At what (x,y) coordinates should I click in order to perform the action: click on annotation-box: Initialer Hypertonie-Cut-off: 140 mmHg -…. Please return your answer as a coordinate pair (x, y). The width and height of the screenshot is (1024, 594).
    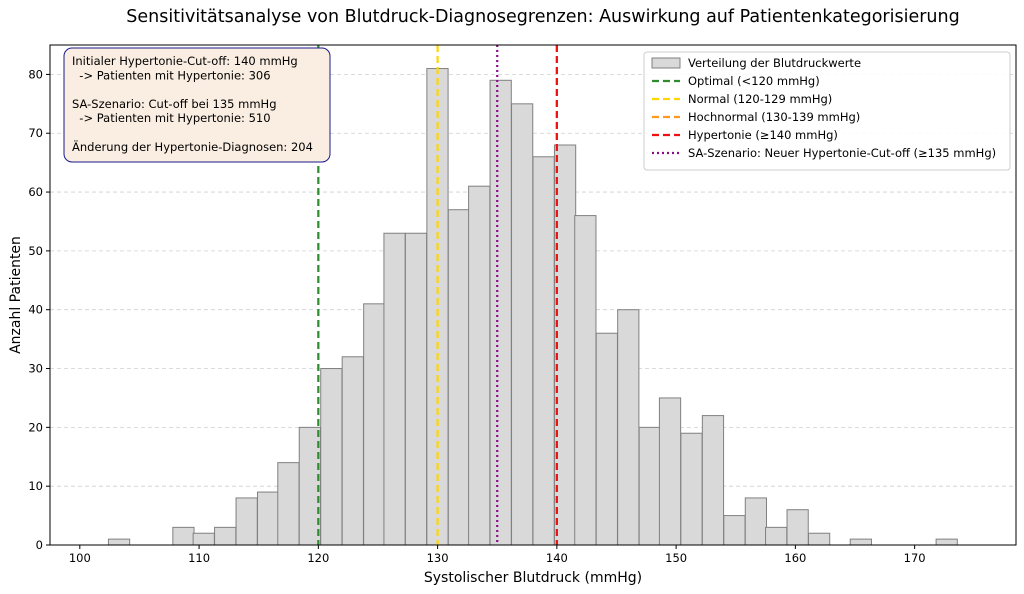
    Looking at the image, I should click on (197, 105).